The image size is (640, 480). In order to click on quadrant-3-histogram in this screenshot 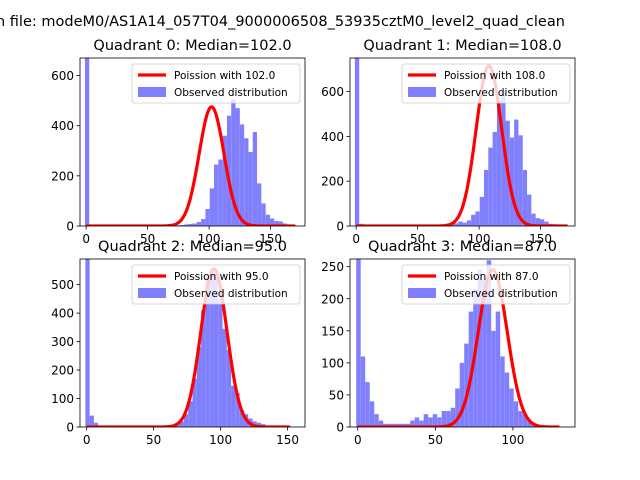, I will do `click(448, 343)`.